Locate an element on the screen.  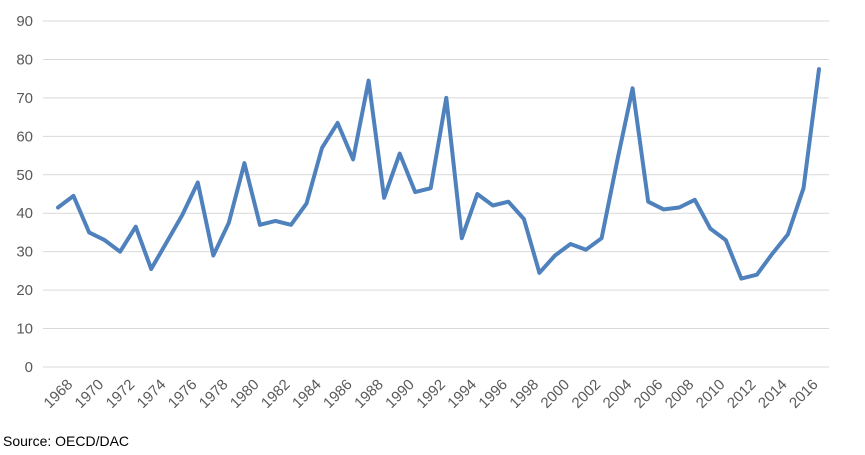
x-tick-label: 1972 is located at coordinates (121, 394).